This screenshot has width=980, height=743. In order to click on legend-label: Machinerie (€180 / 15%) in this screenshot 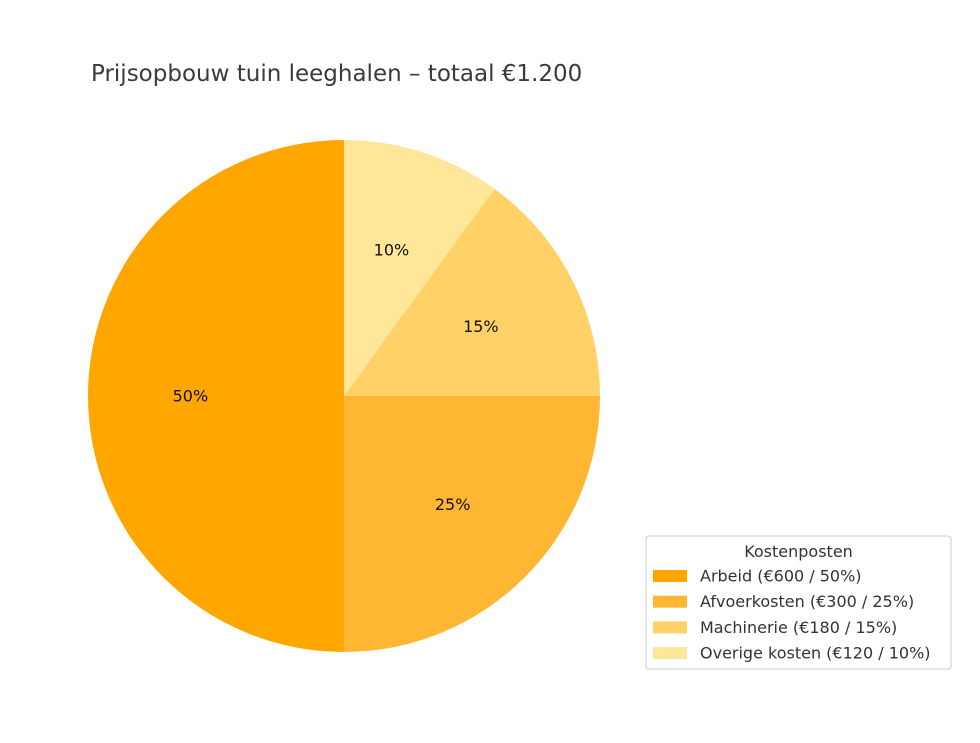, I will do `click(798, 627)`.